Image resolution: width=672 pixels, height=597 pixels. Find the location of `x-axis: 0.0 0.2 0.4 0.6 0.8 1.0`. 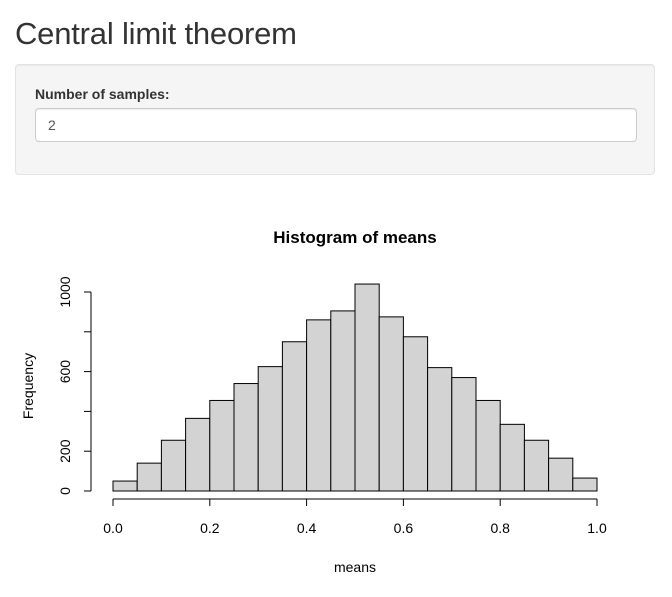

x-axis: 0.0 0.2 0.4 0.6 0.8 1.0 is located at coordinates (355, 517).